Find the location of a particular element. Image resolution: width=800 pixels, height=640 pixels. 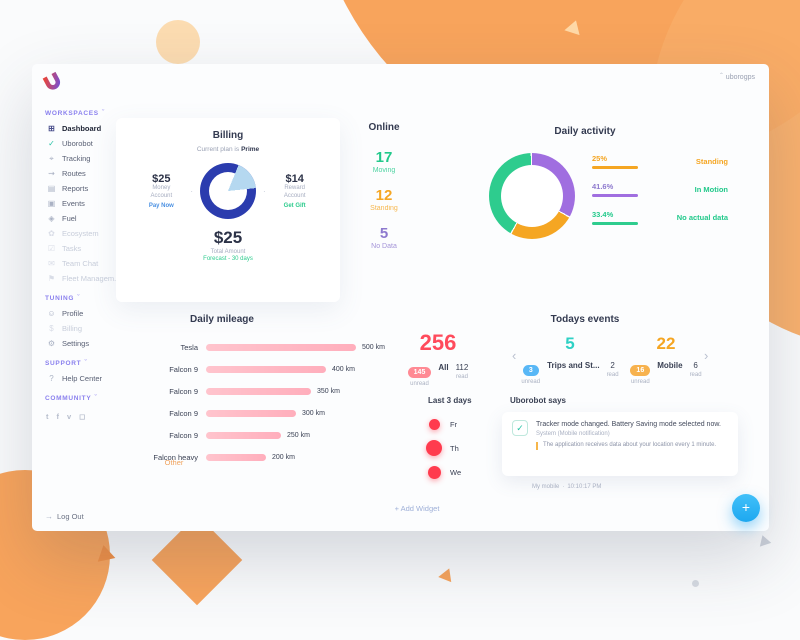

events-group-trips: 5 3 unread Trips and St... 2 read is located at coordinates (569, 359).